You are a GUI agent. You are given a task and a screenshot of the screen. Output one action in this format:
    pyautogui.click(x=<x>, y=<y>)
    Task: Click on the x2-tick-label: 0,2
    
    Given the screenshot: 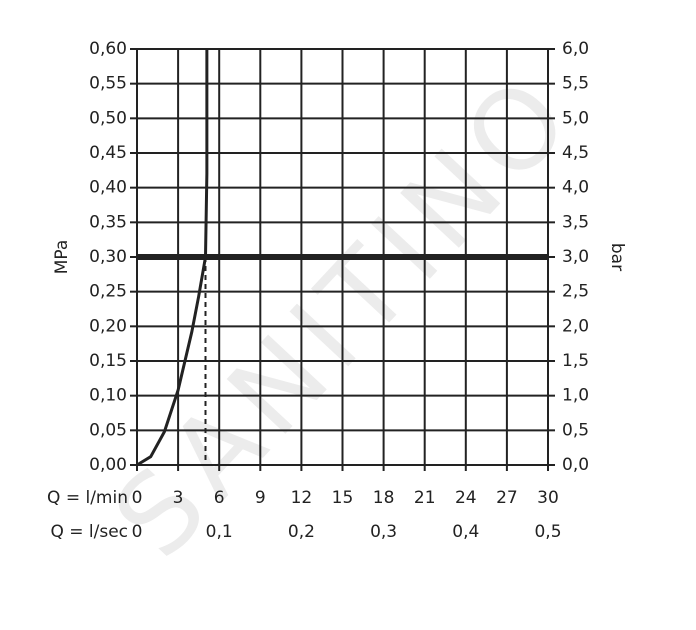 What is the action you would take?
    pyautogui.click(x=301, y=532)
    